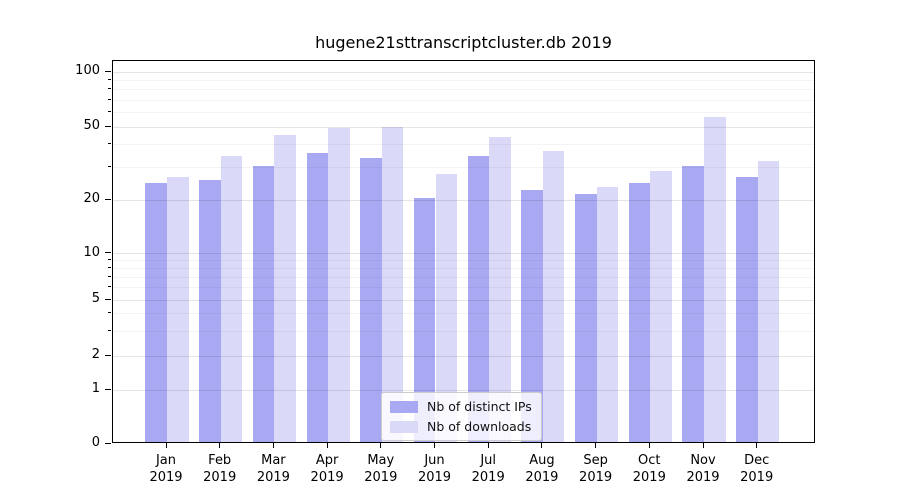  I want to click on y-axis-tick-label: 20, so click(91, 198).